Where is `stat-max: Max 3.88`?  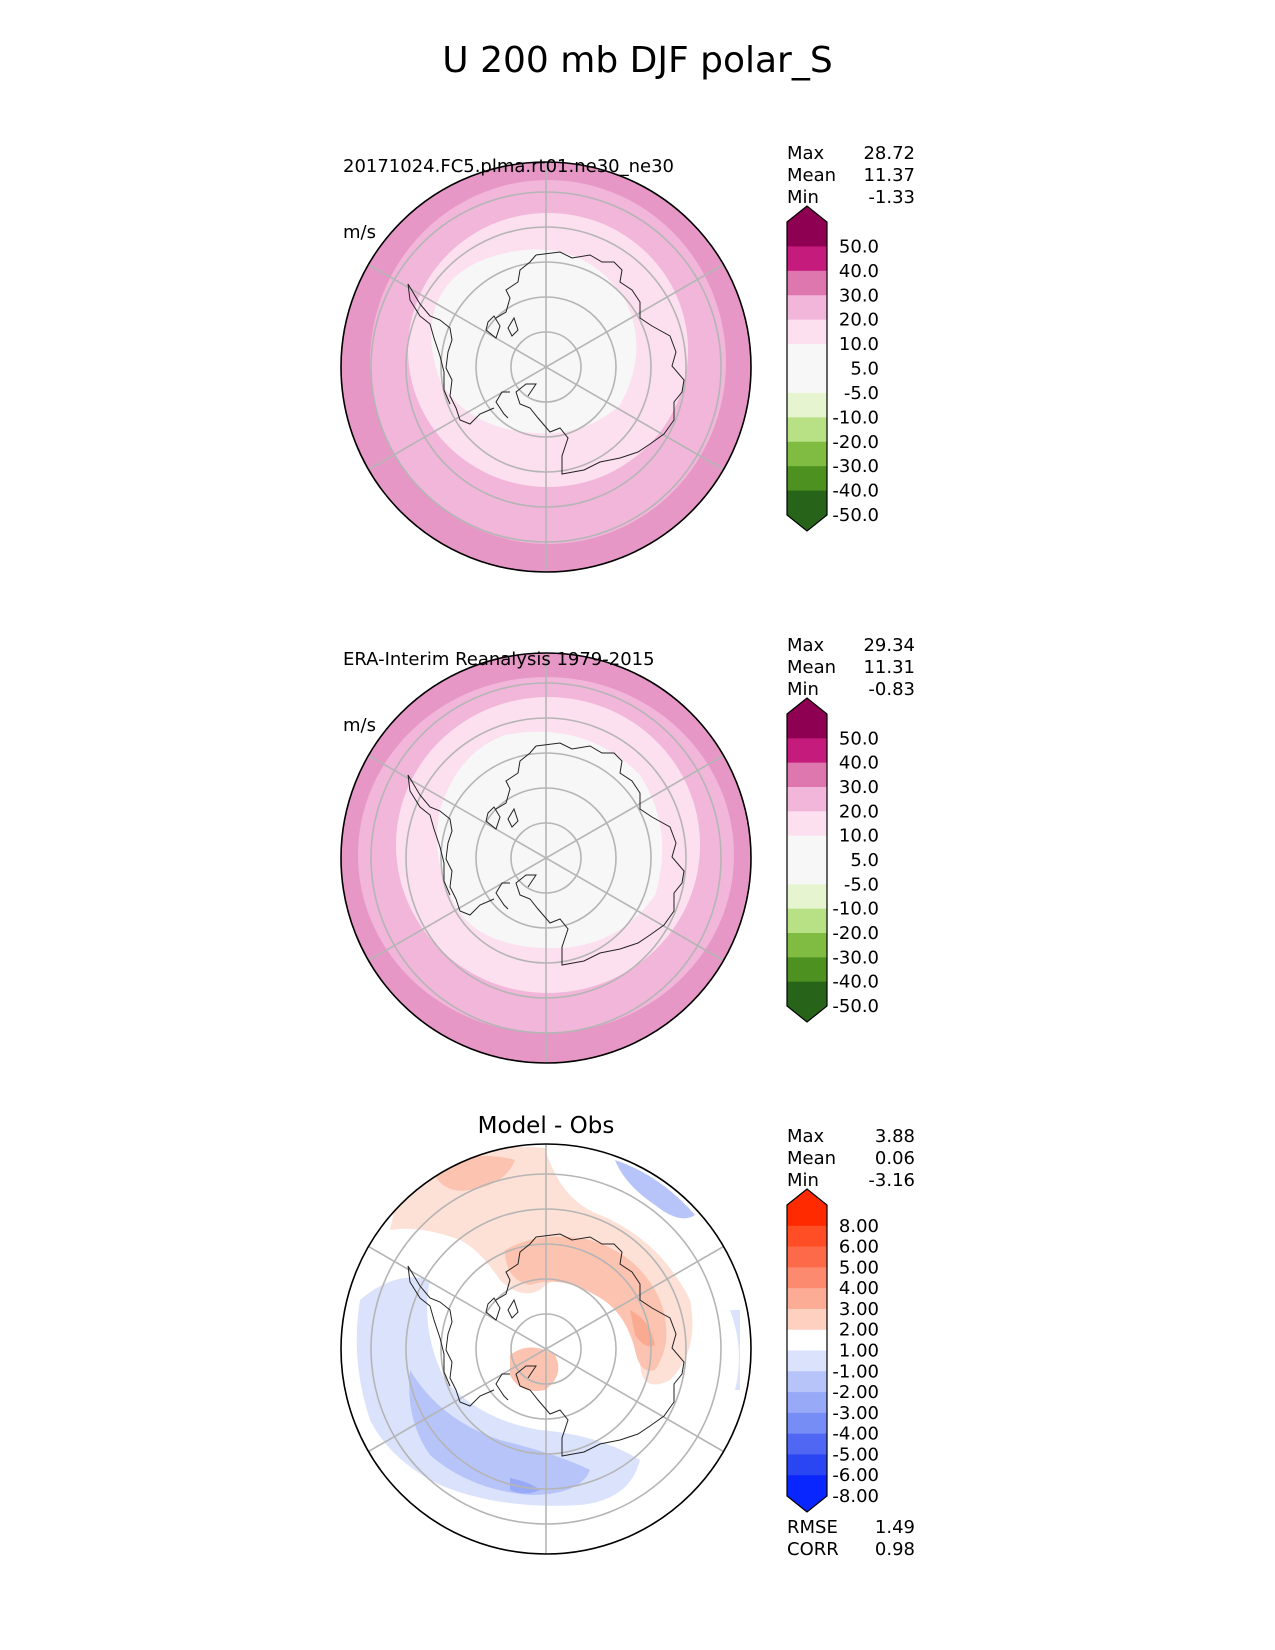
stat-max: Max 3.88 is located at coordinates (851, 1136).